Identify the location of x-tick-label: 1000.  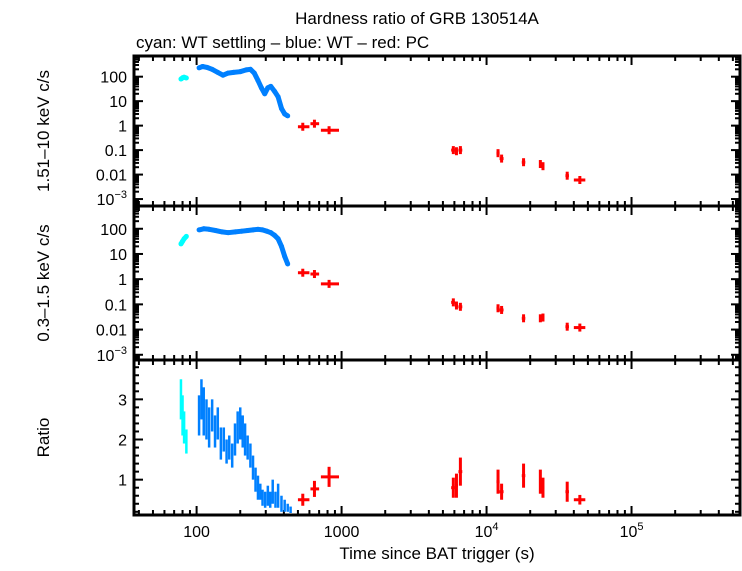
(342, 532).